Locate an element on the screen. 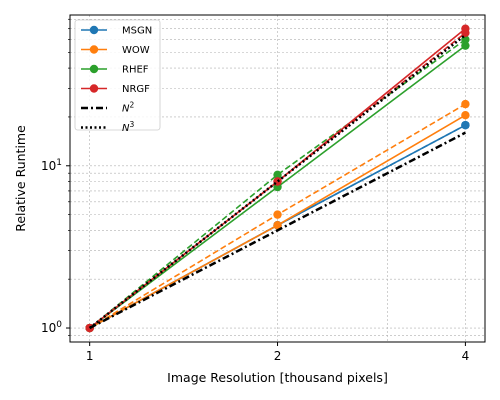 This screenshot has width=500, height=400. legend-label: NRGF is located at coordinates (136, 89).